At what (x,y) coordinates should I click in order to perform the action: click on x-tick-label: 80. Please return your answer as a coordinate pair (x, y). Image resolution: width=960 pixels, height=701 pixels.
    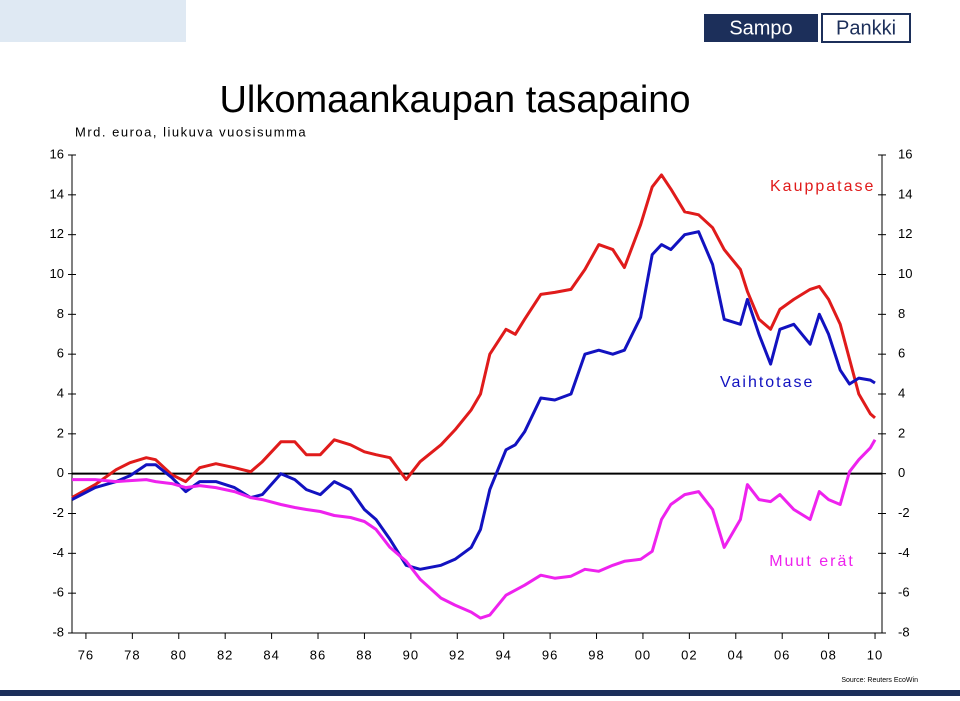
    Looking at the image, I should click on (179, 654).